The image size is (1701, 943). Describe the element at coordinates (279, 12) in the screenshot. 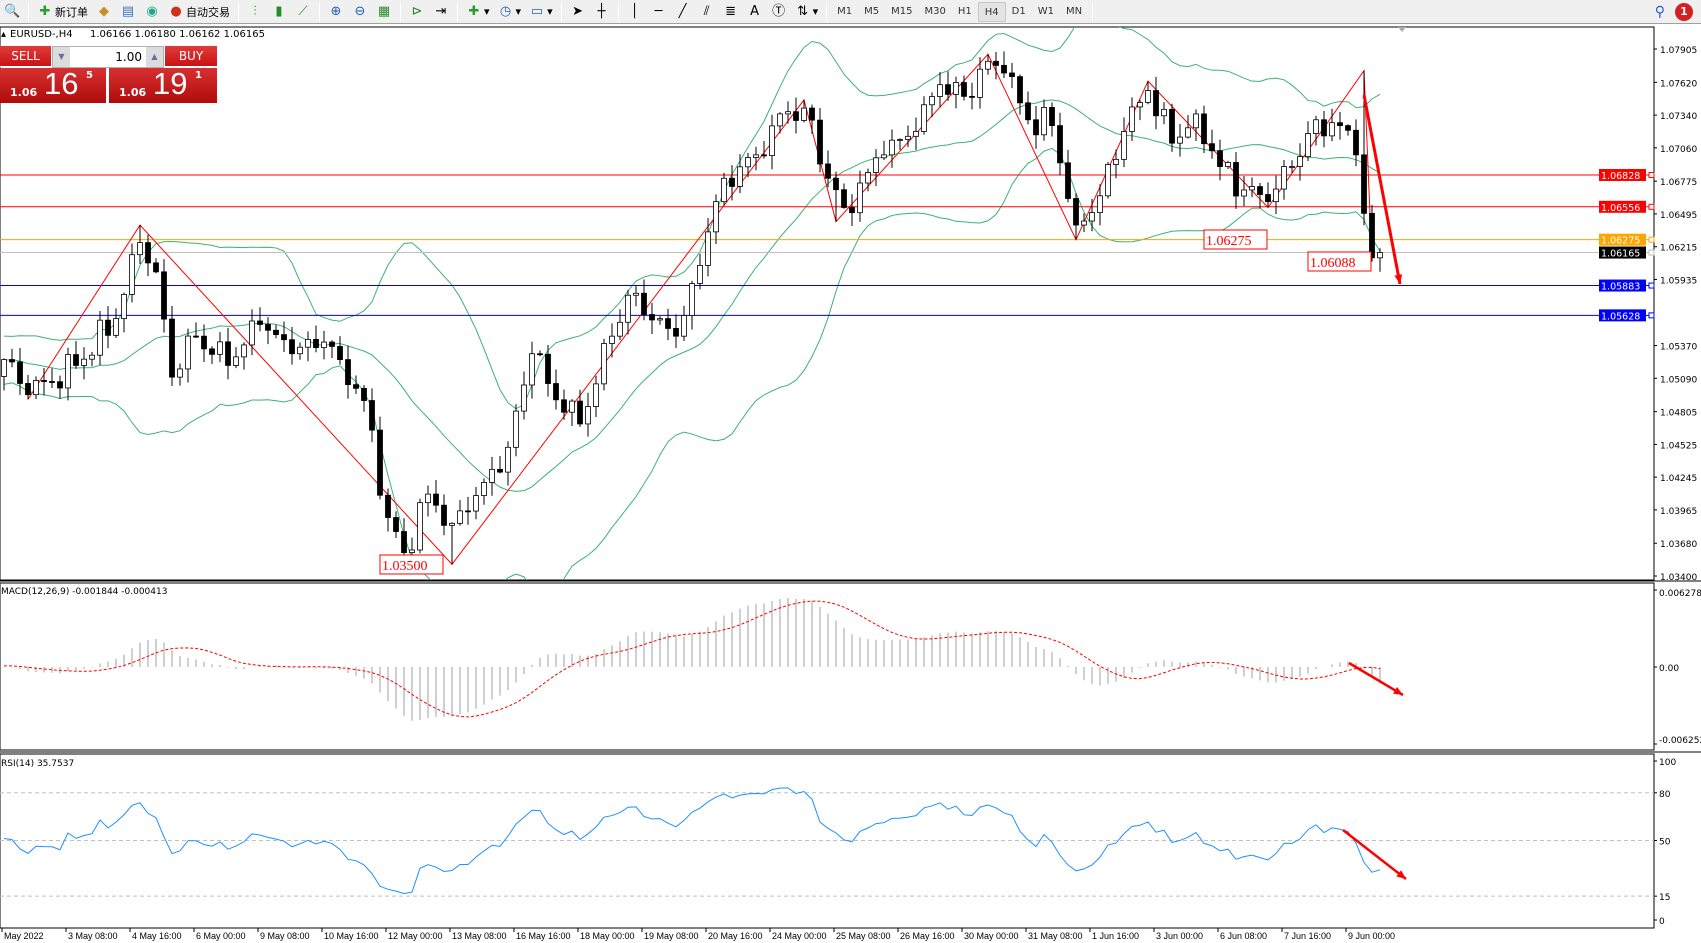

I see `candlestick-button: ▮` at that location.